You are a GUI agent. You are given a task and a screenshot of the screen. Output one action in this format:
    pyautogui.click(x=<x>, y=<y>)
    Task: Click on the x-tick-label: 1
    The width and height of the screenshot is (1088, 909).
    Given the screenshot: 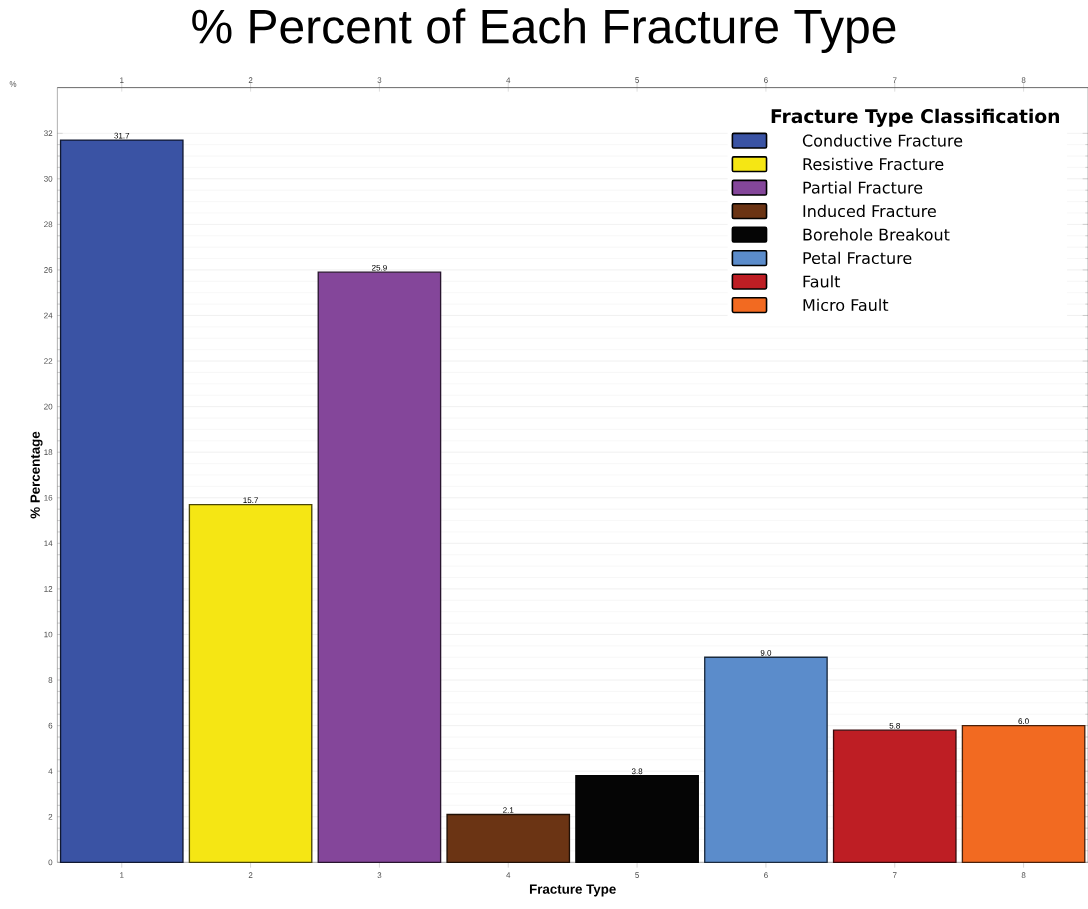 What is the action you would take?
    pyautogui.click(x=122, y=80)
    